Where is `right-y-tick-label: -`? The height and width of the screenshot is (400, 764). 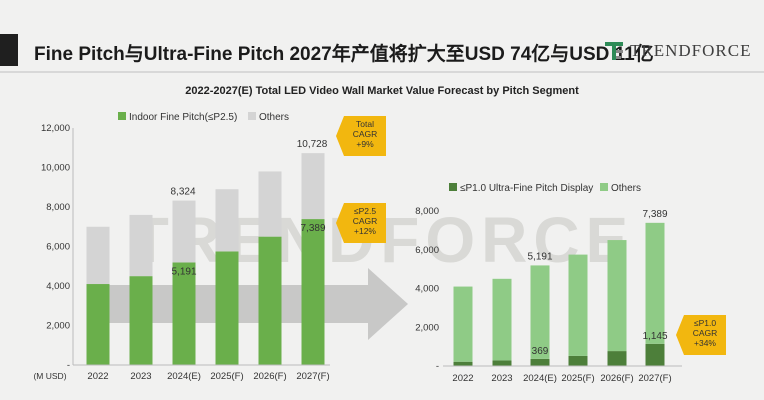 right-y-tick-label: - is located at coordinates (437, 366).